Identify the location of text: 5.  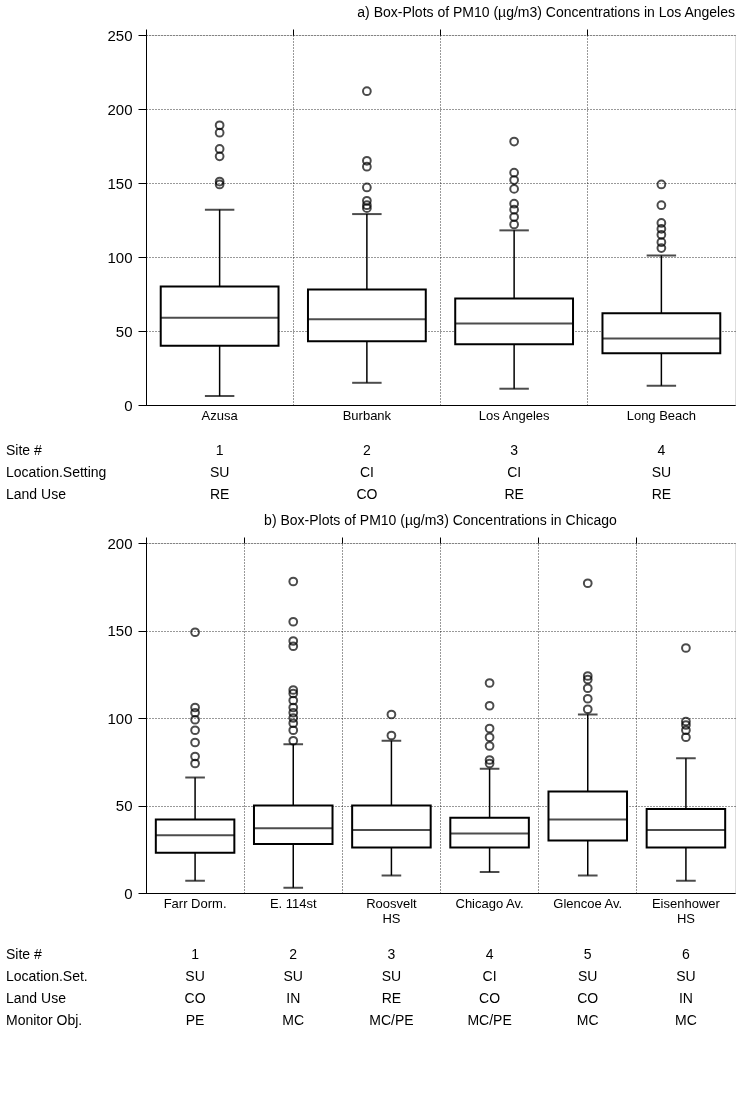
(587, 954).